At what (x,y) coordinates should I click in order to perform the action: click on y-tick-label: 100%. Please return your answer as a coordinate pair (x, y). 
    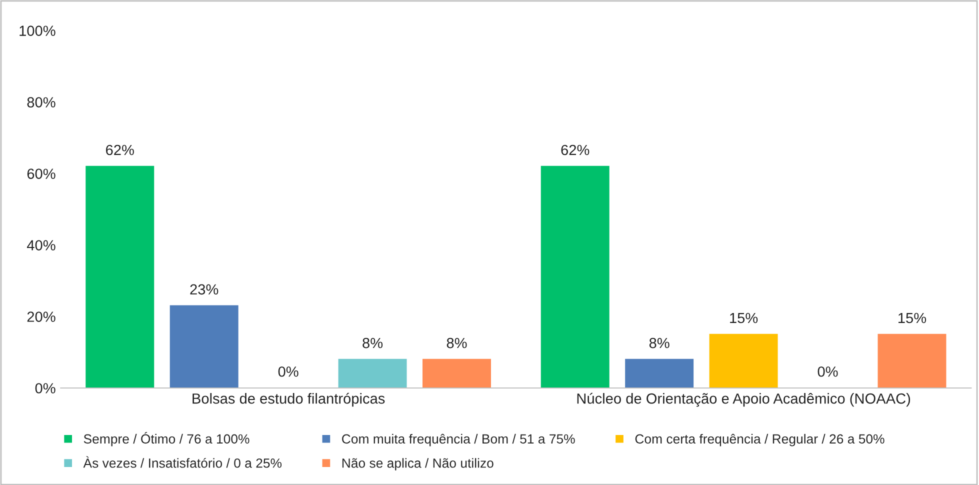
    Looking at the image, I should click on (38, 31).